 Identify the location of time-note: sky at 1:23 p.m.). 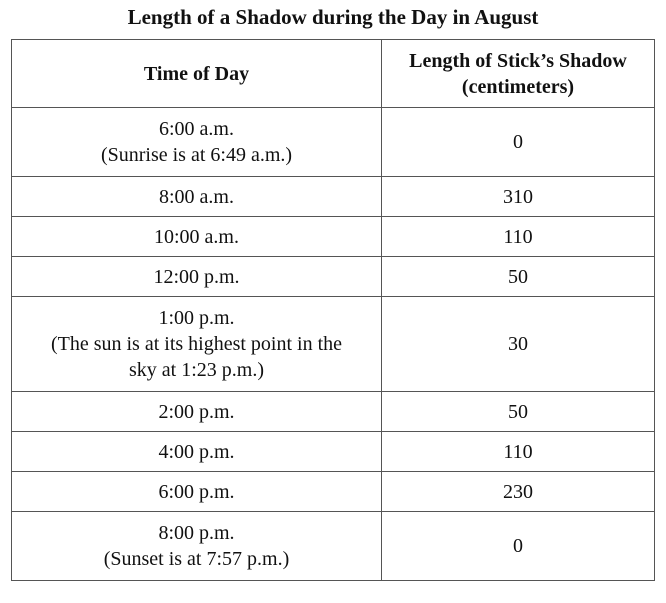
(196, 370).